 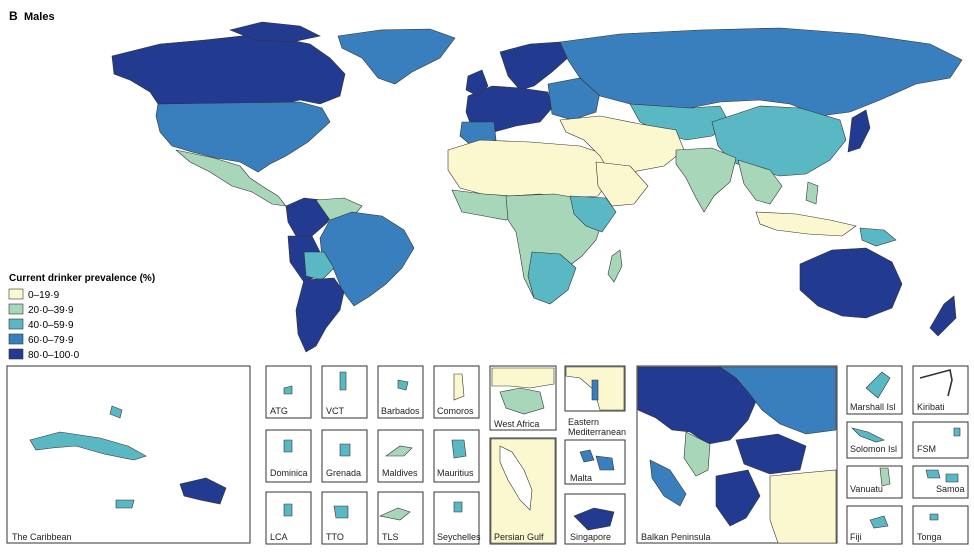 What do you see at coordinates (615, 266) in the screenshot?
I see `region-madagascar` at bounding box center [615, 266].